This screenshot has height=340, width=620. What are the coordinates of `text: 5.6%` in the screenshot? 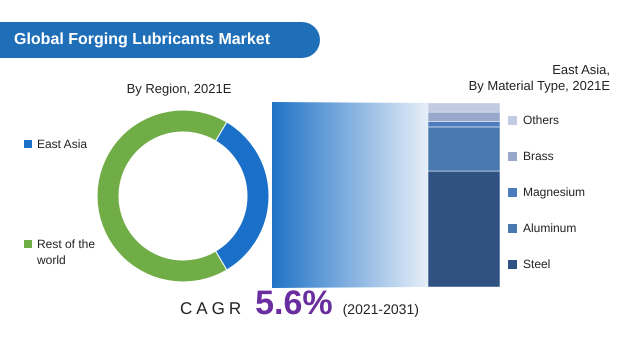 It's located at (294, 303).